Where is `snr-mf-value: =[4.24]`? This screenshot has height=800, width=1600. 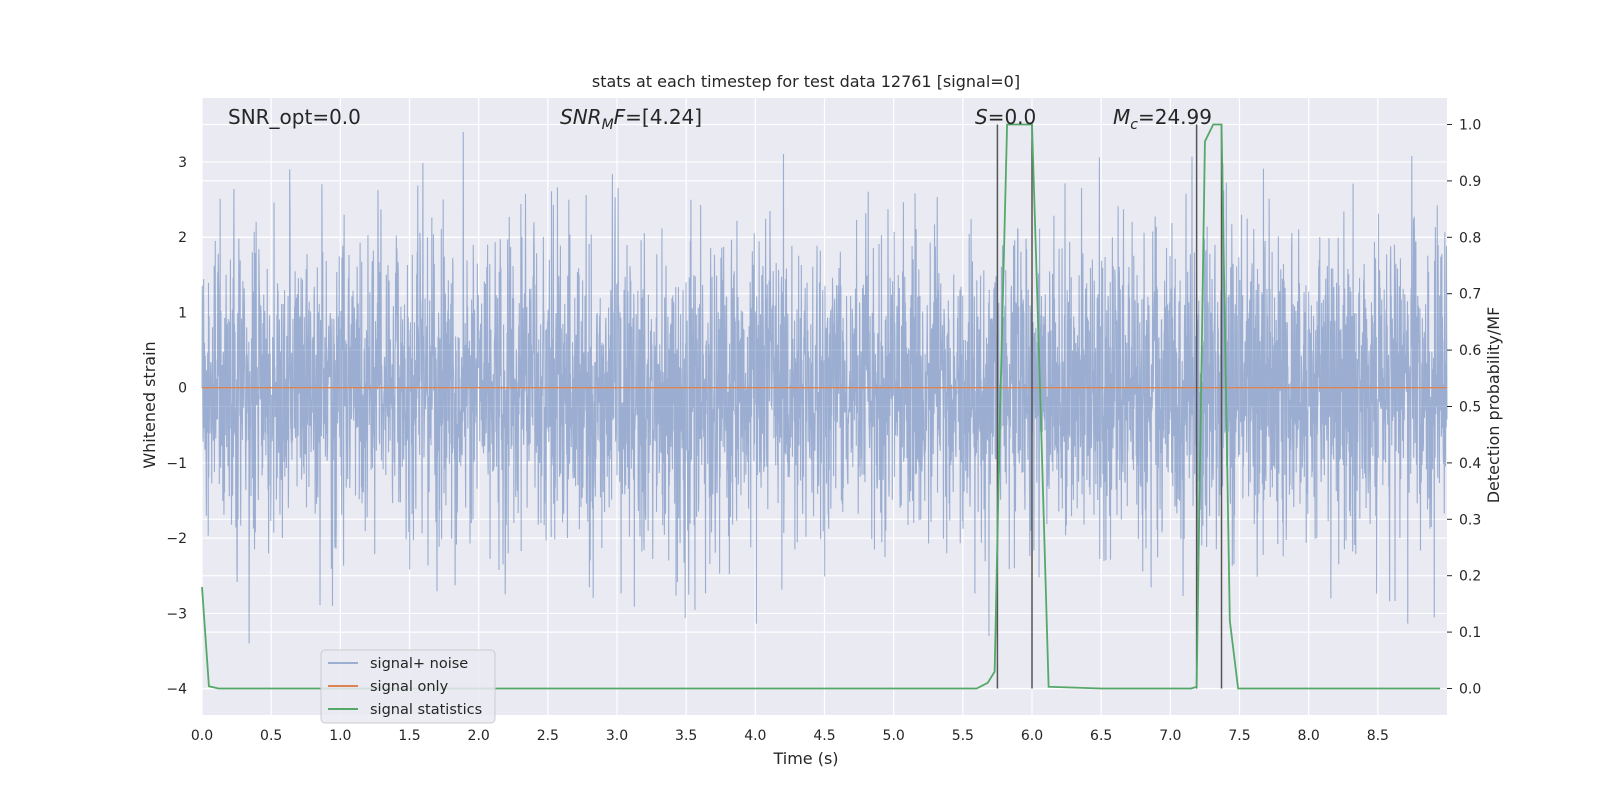
snr-mf-value: =[4.24] is located at coordinates (663, 117).